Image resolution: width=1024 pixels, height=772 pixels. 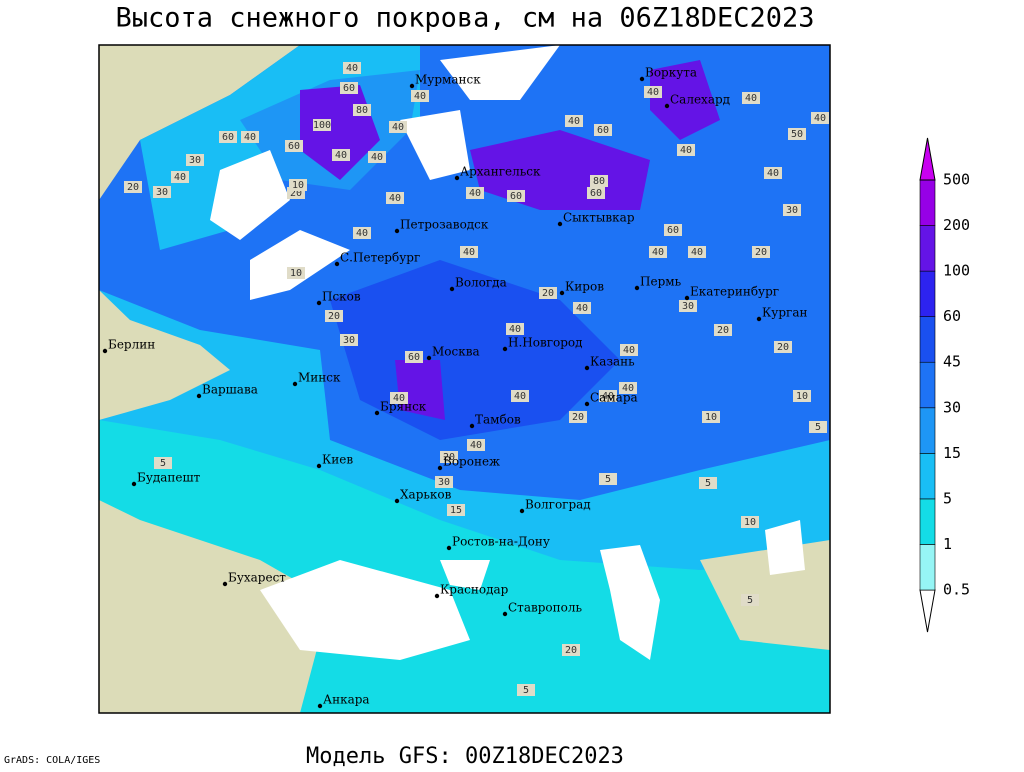 What do you see at coordinates (471, 462) in the screenshot?
I see `city-label: Воронеж` at bounding box center [471, 462].